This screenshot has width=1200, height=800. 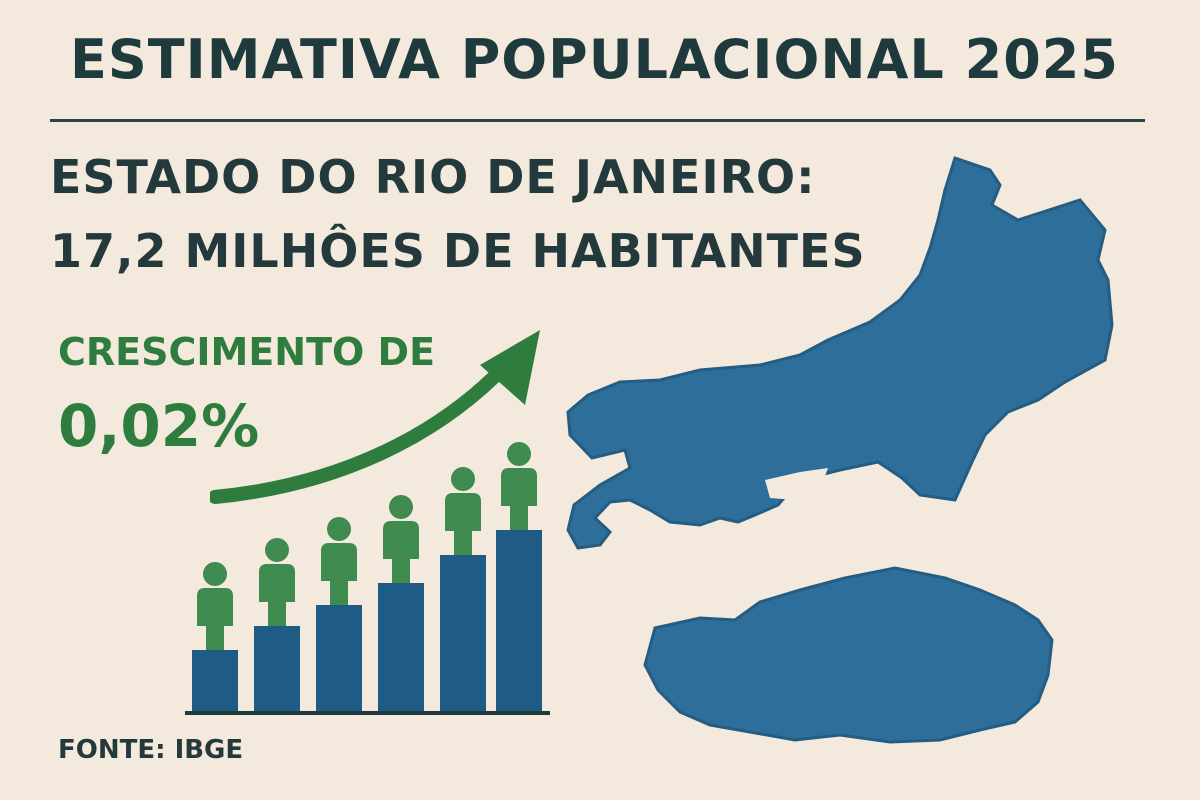 What do you see at coordinates (433, 177) in the screenshot?
I see `headline-state: ESTADO DO RIO DE JANEIRO:` at bounding box center [433, 177].